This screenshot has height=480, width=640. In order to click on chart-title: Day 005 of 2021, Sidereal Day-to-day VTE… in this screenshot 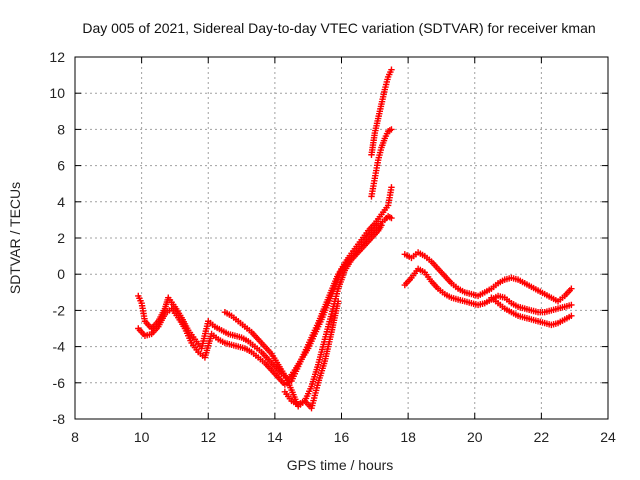, I will do `click(338, 28)`.